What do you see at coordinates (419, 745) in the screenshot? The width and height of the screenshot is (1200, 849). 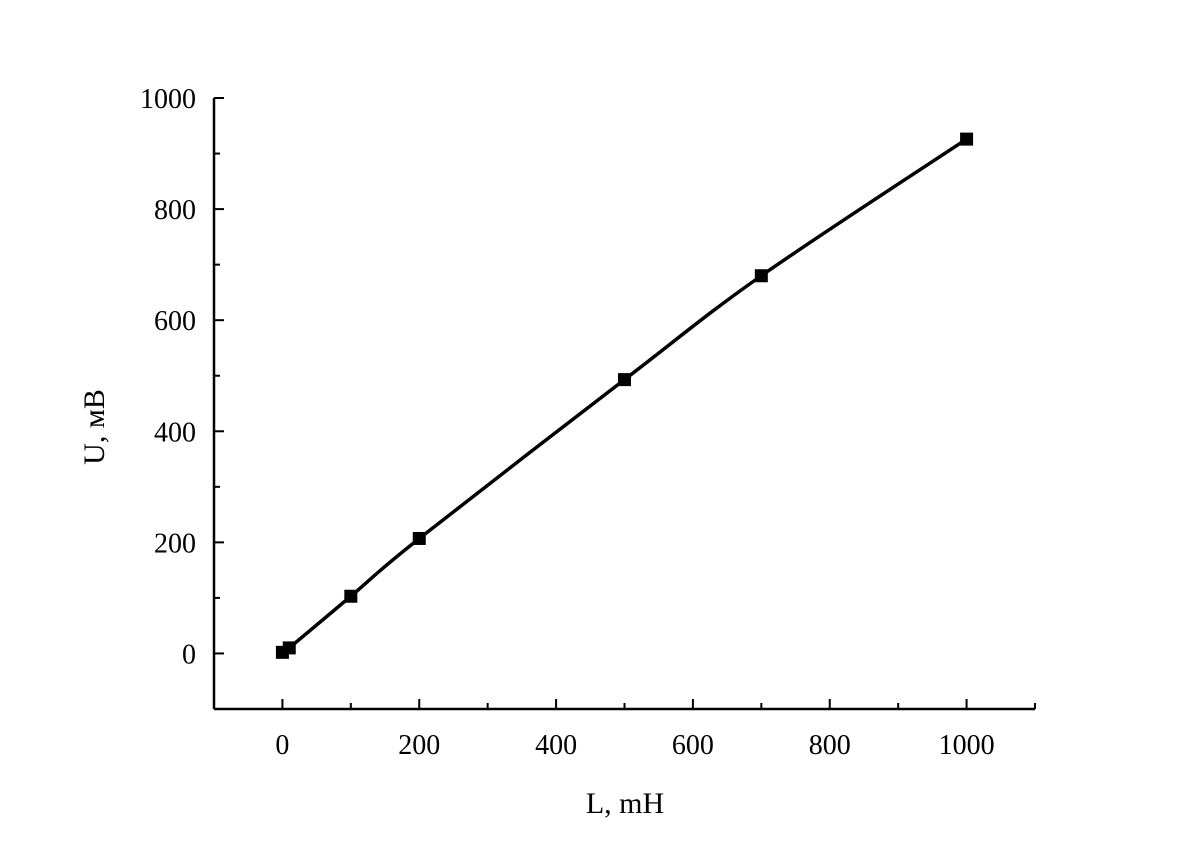 I see `x-tick-label: 200` at bounding box center [419, 745].